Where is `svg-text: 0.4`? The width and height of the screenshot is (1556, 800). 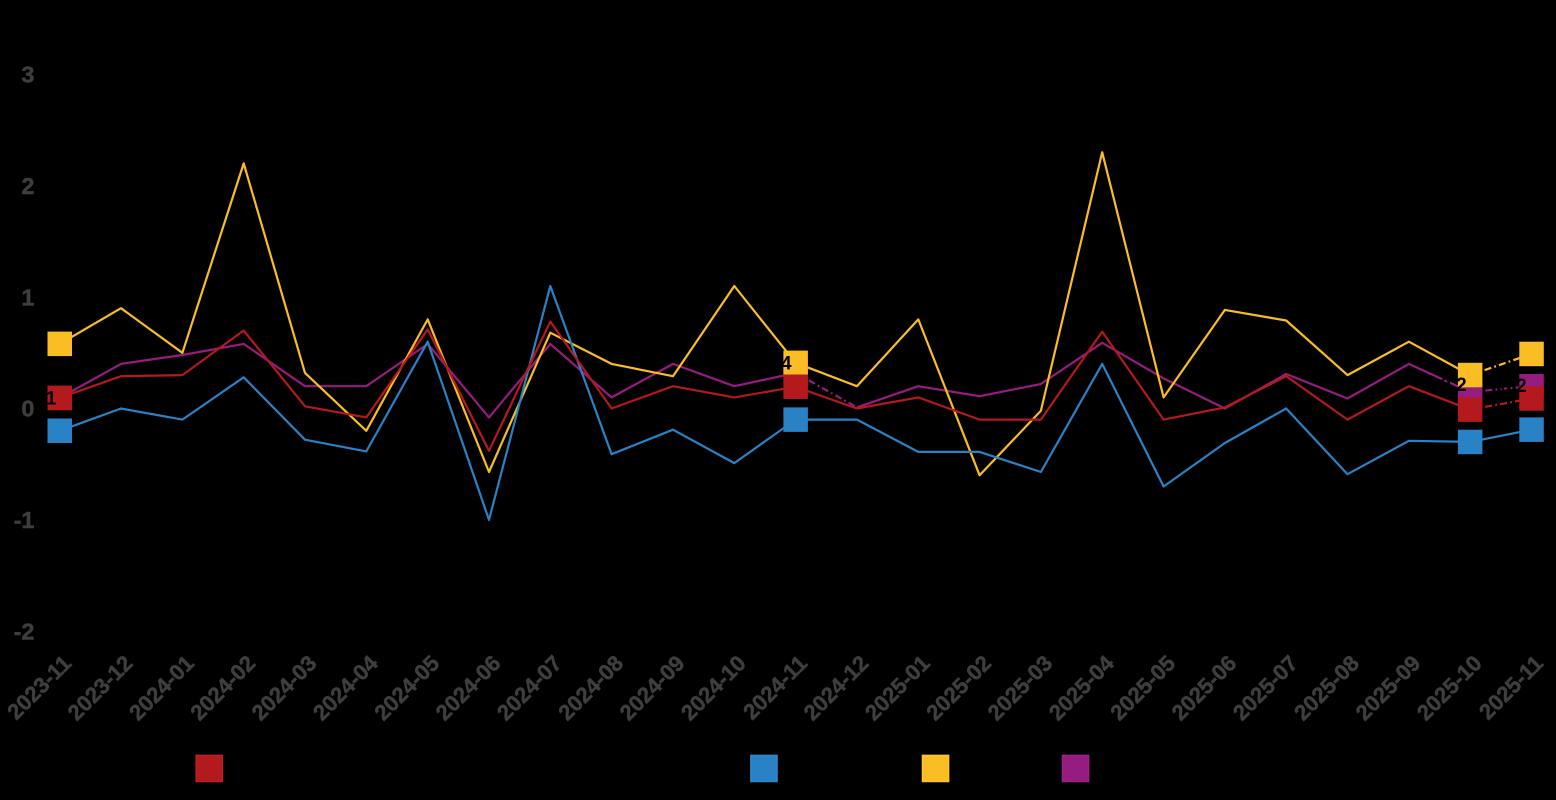
svg-text: 0.4 is located at coordinates (778, 363).